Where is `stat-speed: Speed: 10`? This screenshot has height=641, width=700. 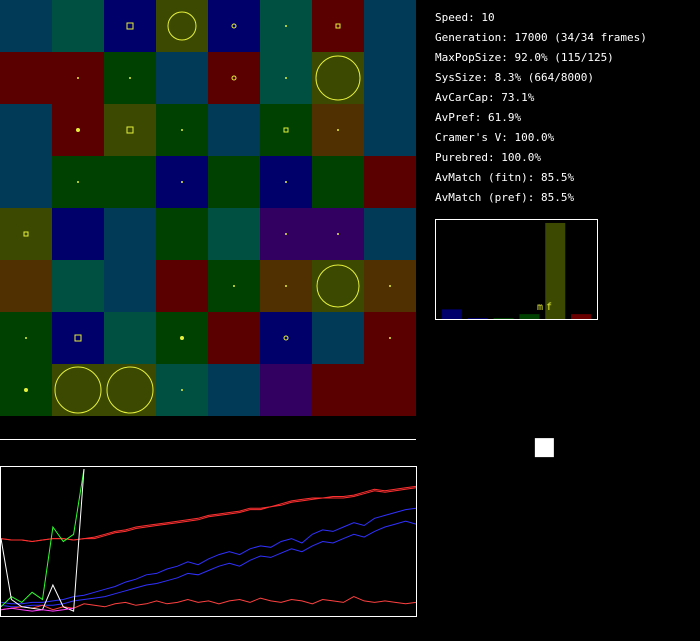
stat-speed: Speed: 10 is located at coordinates (465, 17).